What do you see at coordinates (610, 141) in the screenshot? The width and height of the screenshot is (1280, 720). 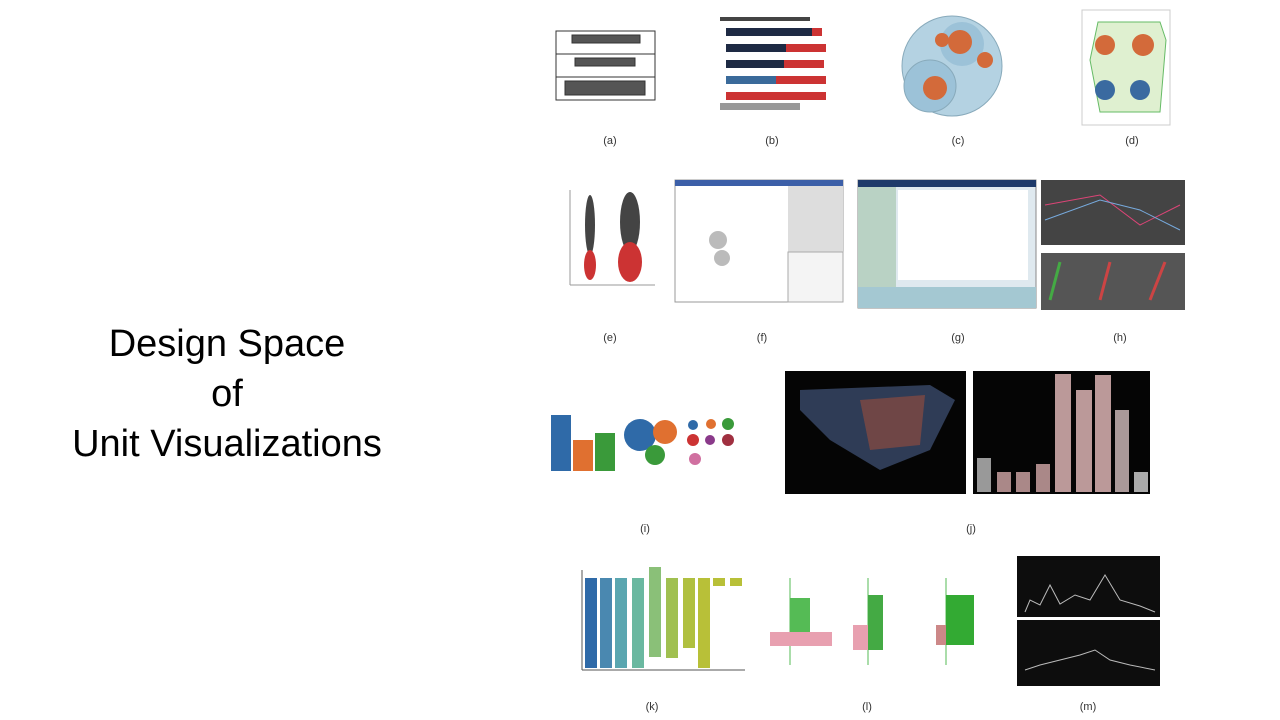 I see `figure-label: (a)` at bounding box center [610, 141].